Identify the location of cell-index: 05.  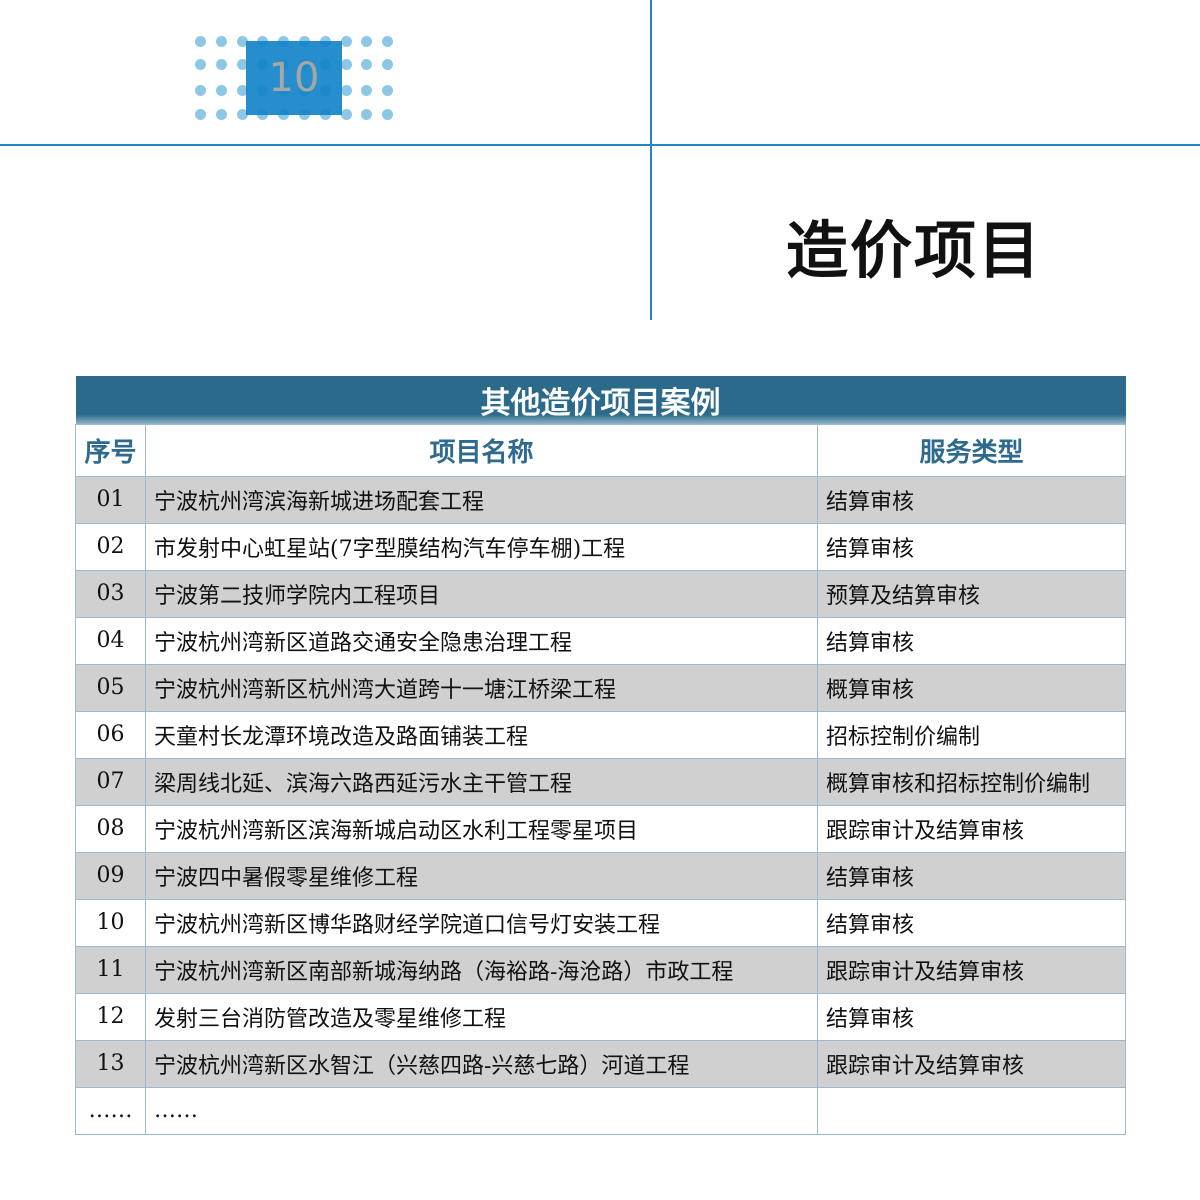
(110, 687).